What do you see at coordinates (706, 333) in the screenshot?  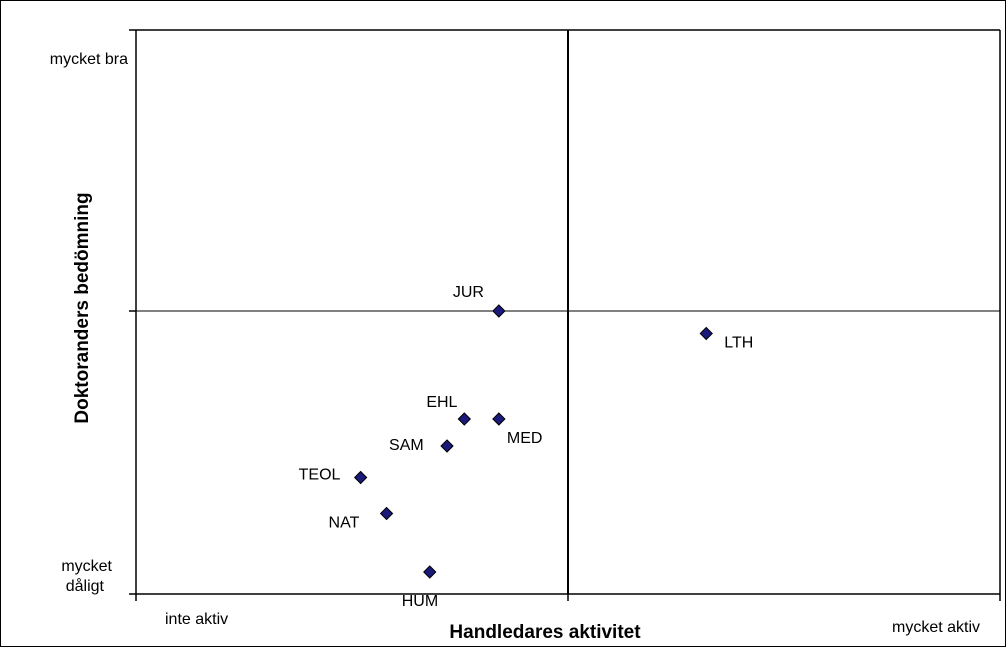 I see `point-marker-lth` at bounding box center [706, 333].